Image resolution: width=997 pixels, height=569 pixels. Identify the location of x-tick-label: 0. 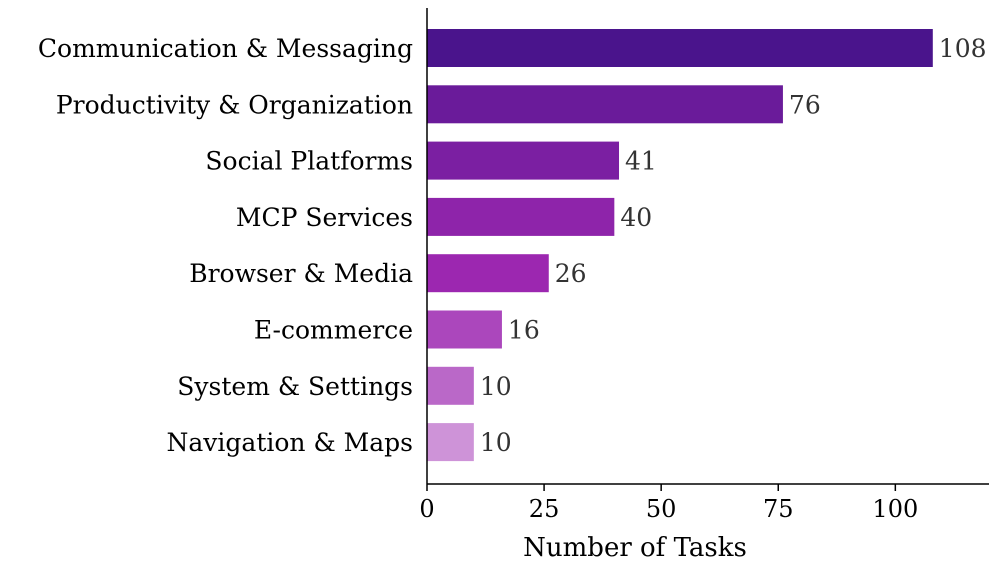
(426, 509).